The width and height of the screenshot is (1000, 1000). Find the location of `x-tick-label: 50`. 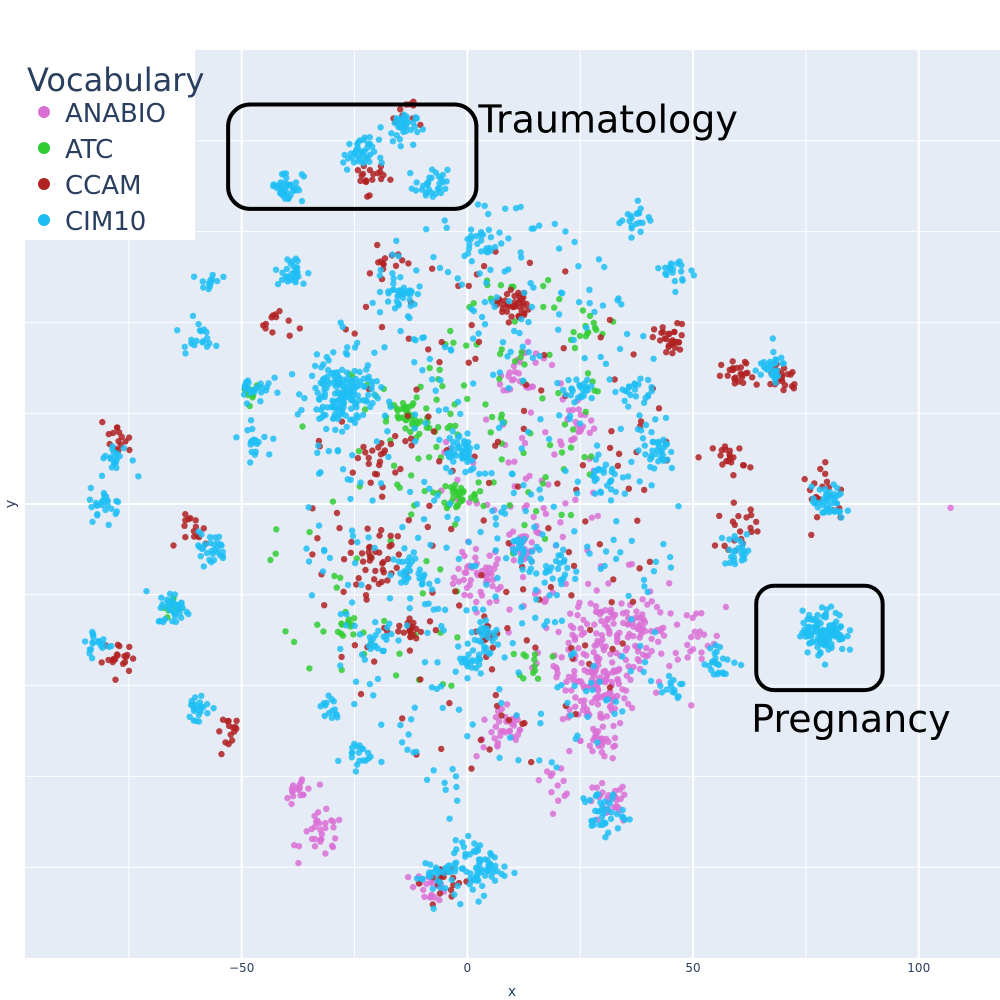

x-tick-label: 50 is located at coordinates (692, 968).